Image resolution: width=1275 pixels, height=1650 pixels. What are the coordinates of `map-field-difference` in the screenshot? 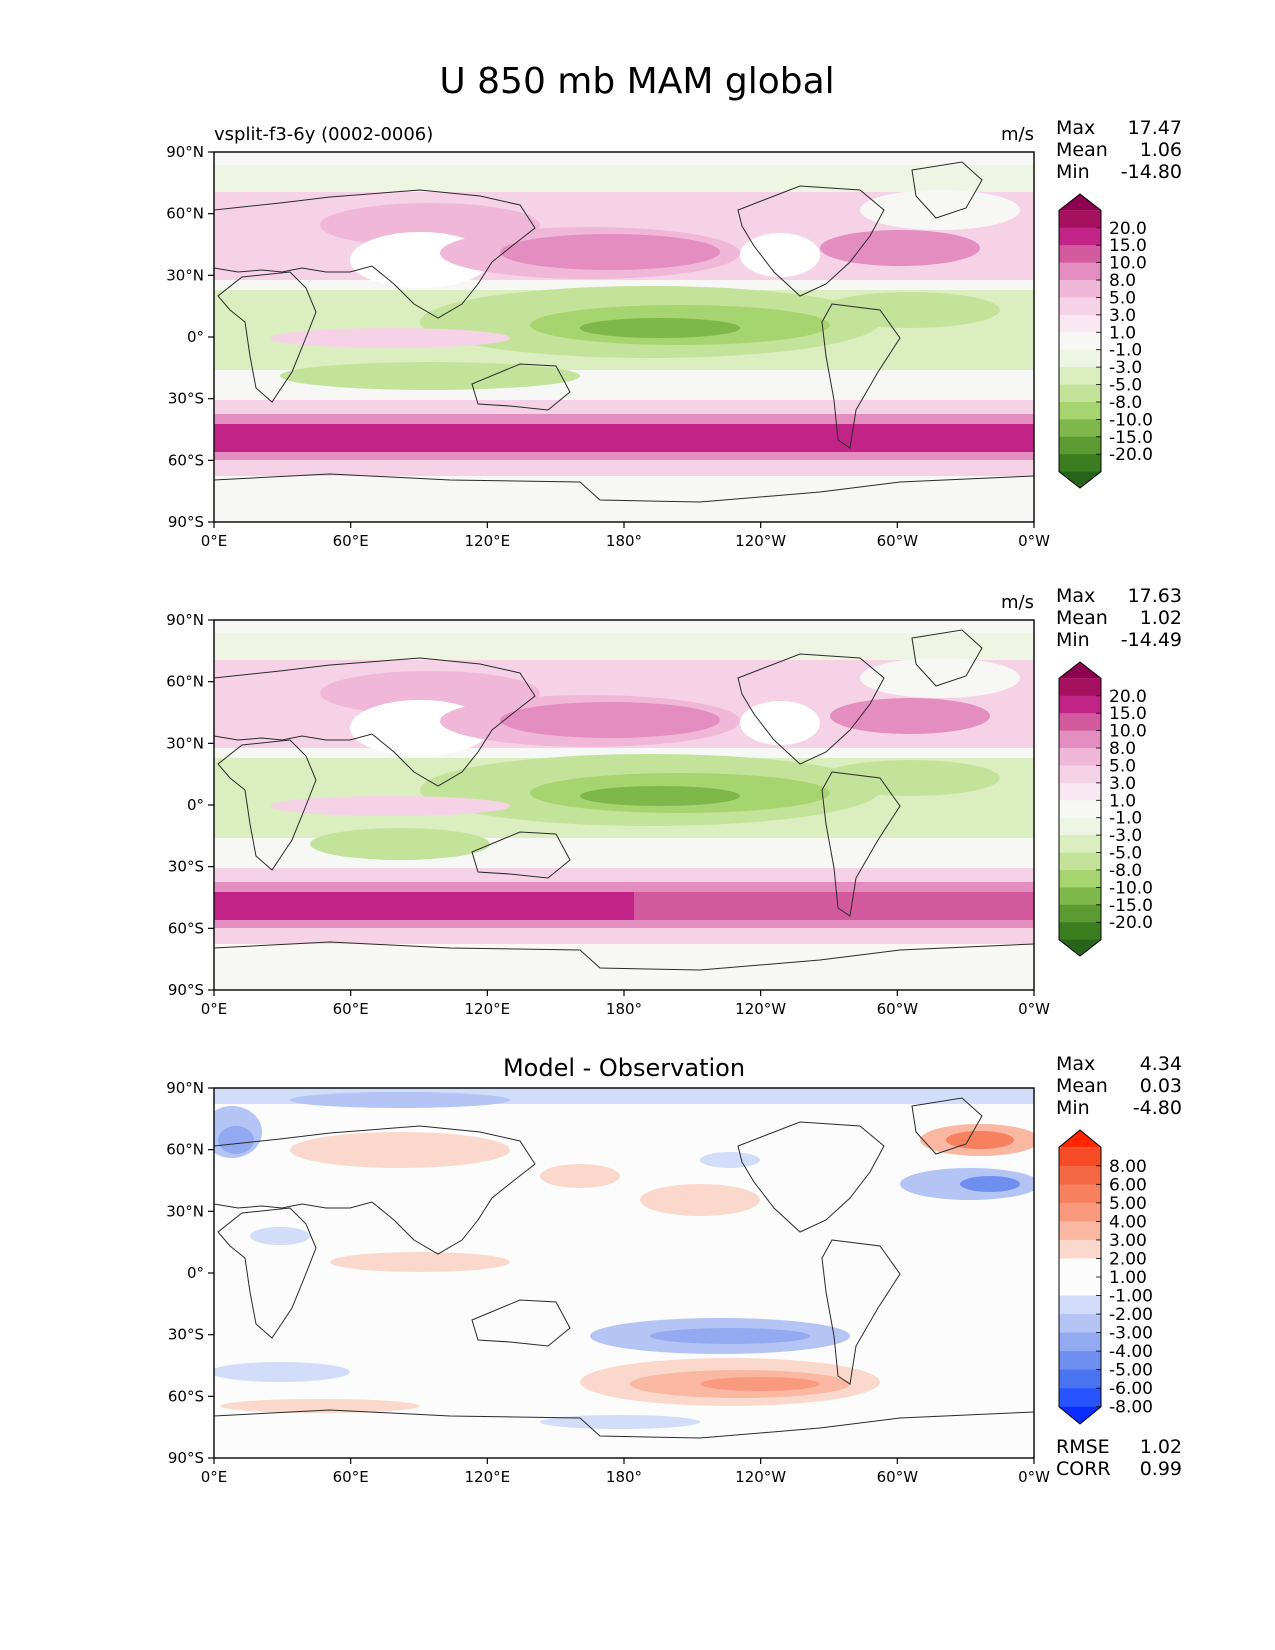 It's located at (624, 1273).